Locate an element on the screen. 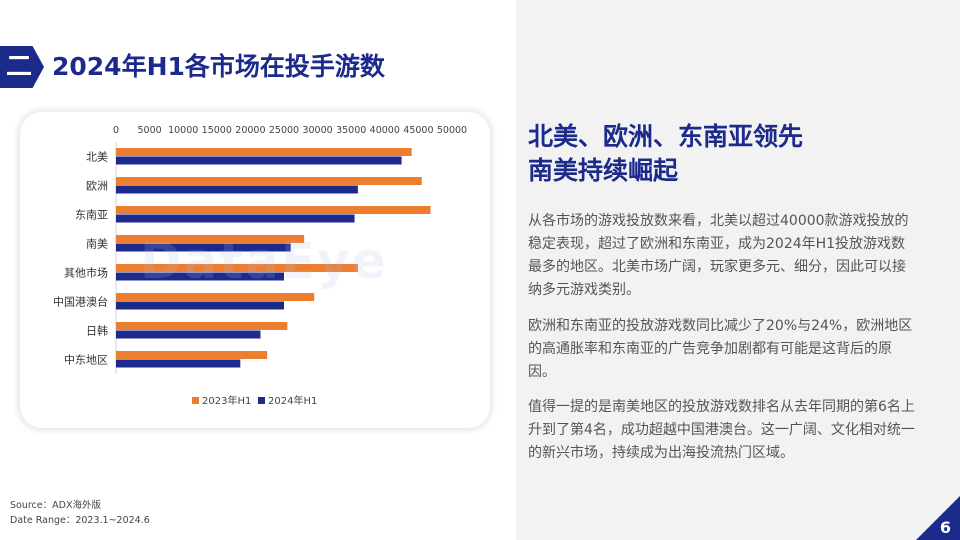 The height and width of the screenshot is (540, 960). headline-line-1: 北美、欧洲、东南亚领先 is located at coordinates (666, 136).